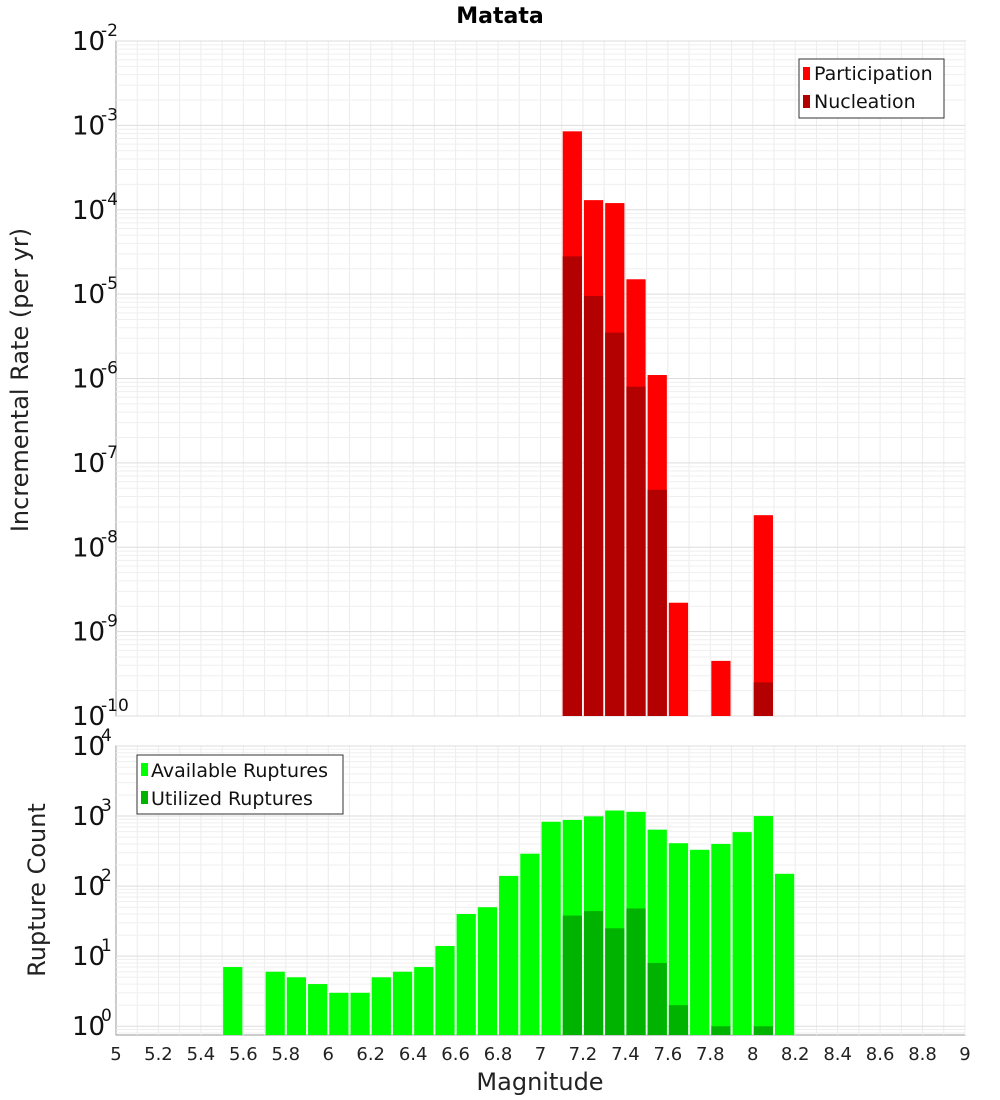 This screenshot has width=1000, height=1100. What do you see at coordinates (109, 115) in the screenshot?
I see `y-tick-label-exponent: -3` at bounding box center [109, 115].